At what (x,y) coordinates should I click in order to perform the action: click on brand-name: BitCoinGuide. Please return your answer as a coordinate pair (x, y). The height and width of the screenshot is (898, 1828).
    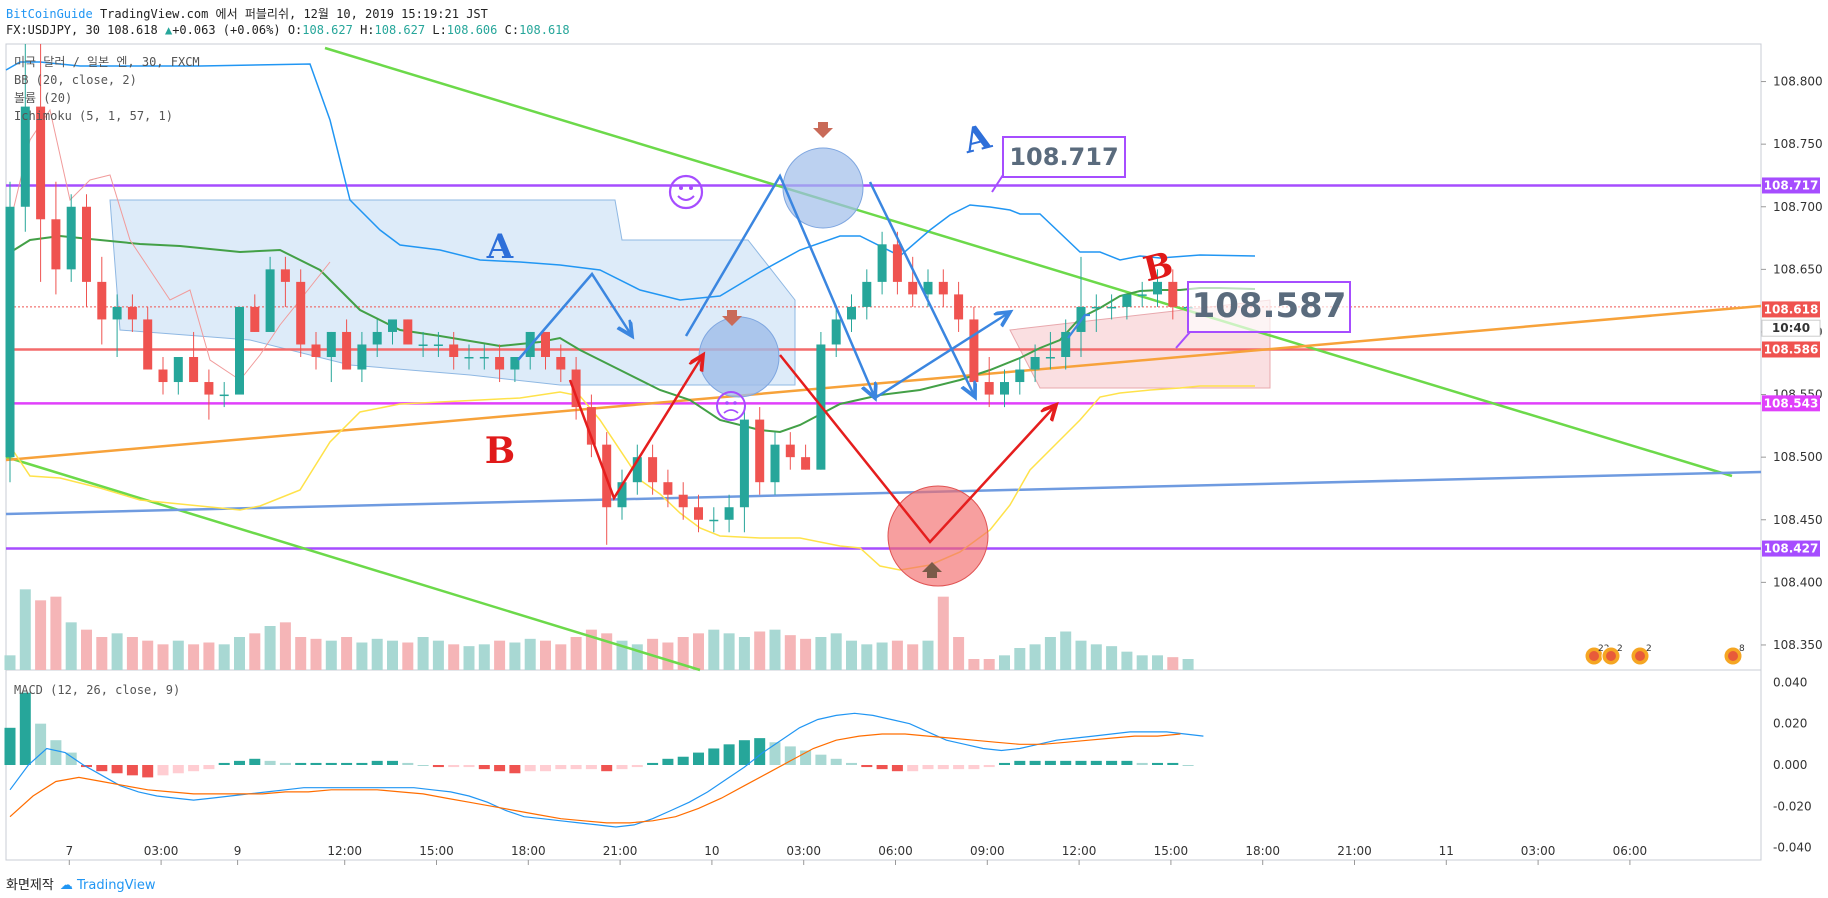
    Looking at the image, I should click on (49, 14).